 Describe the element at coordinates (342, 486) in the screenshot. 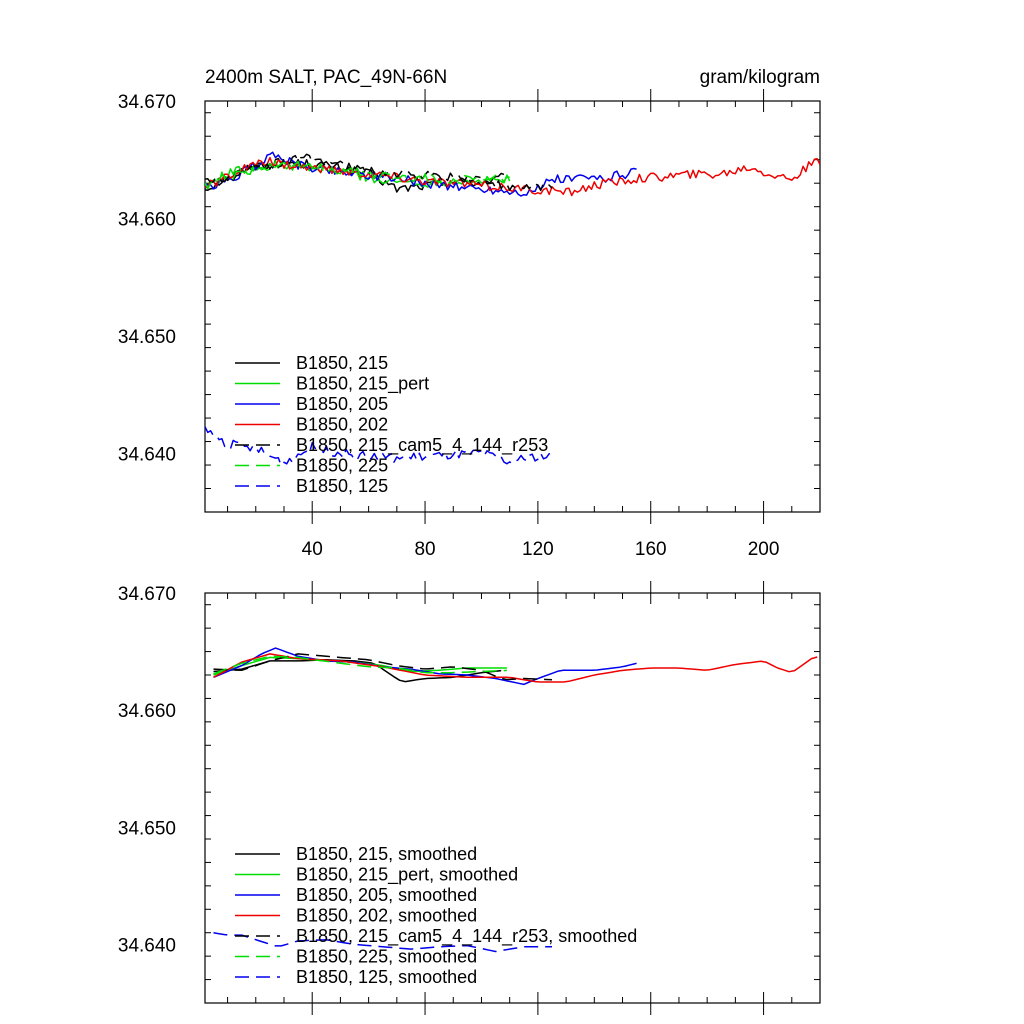

I see `legend-label: B1850, 125` at that location.